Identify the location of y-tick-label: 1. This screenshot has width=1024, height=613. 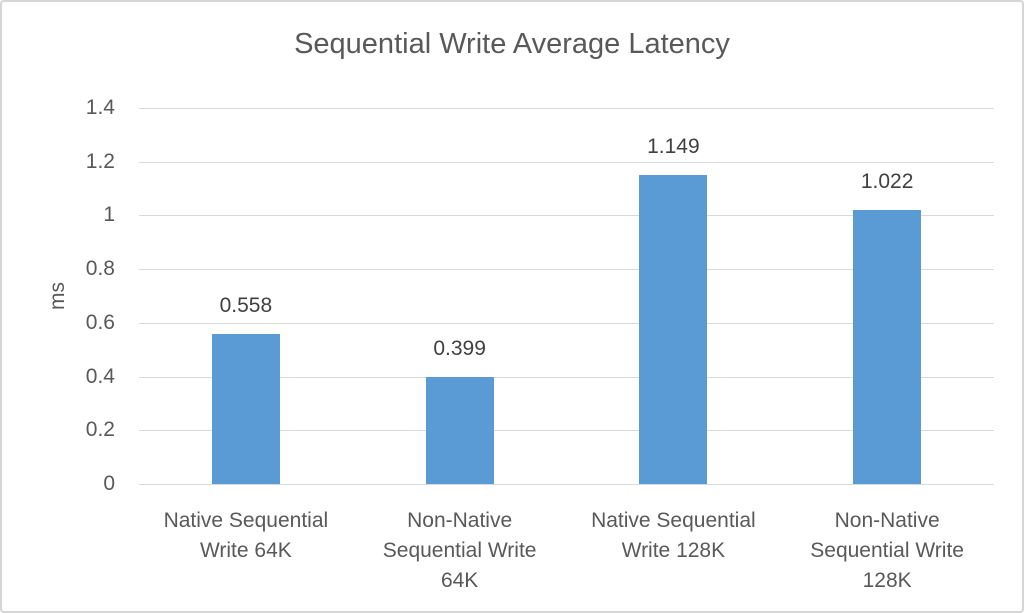
(109, 215).